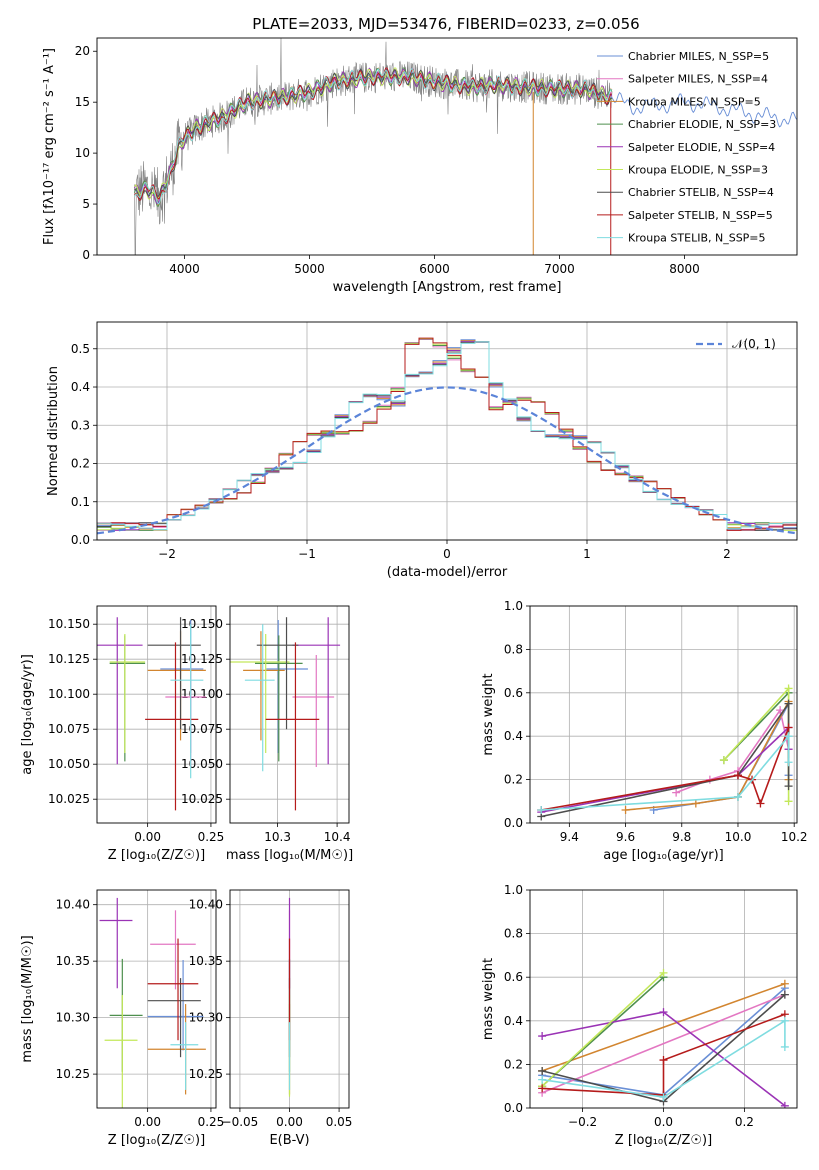 Image resolution: width=819 pixels, height=1170 pixels. What do you see at coordinates (663, 855) in the screenshot?
I see `weight-vs-age-xlabel: age [log₁₀(age/yr)]` at bounding box center [663, 855].